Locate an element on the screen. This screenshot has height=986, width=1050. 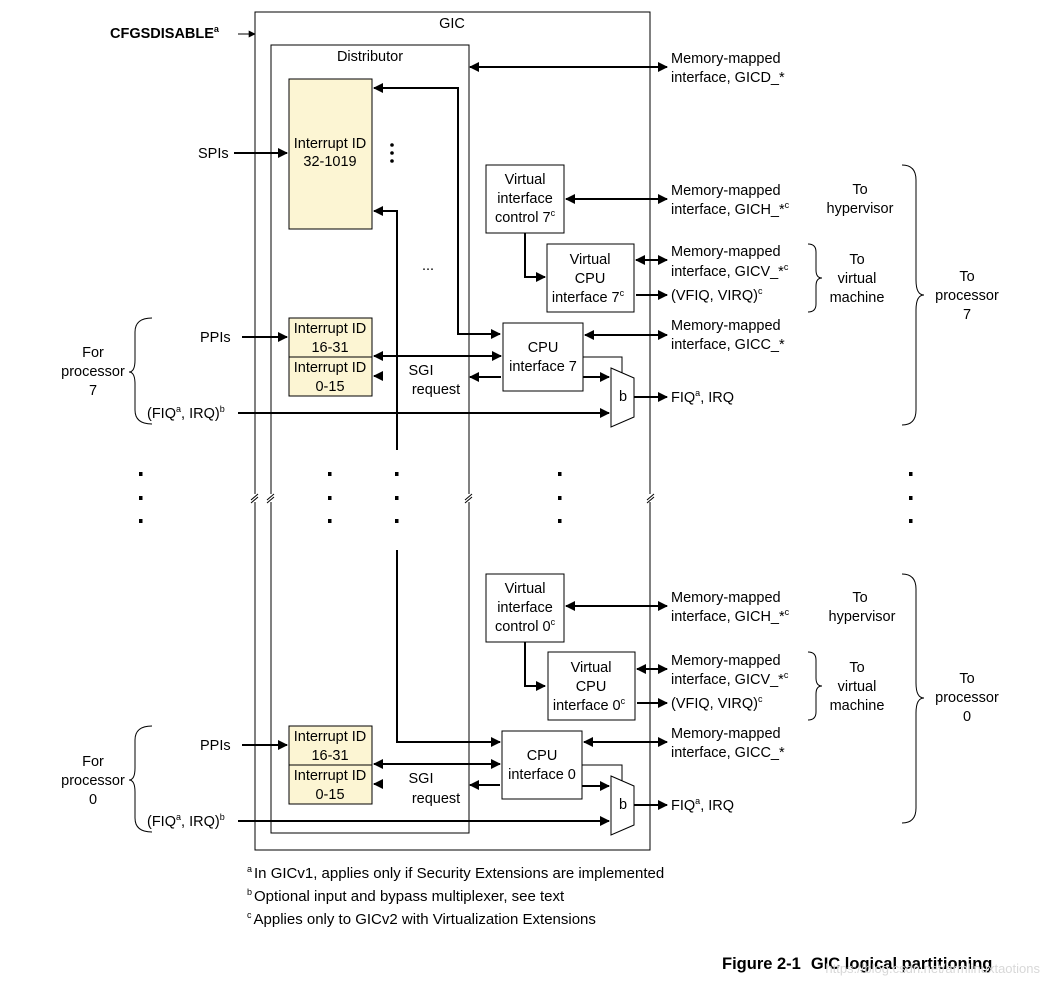
fiq-irq-in-7: (FIQa, IRQ)b is located at coordinates (186, 413).